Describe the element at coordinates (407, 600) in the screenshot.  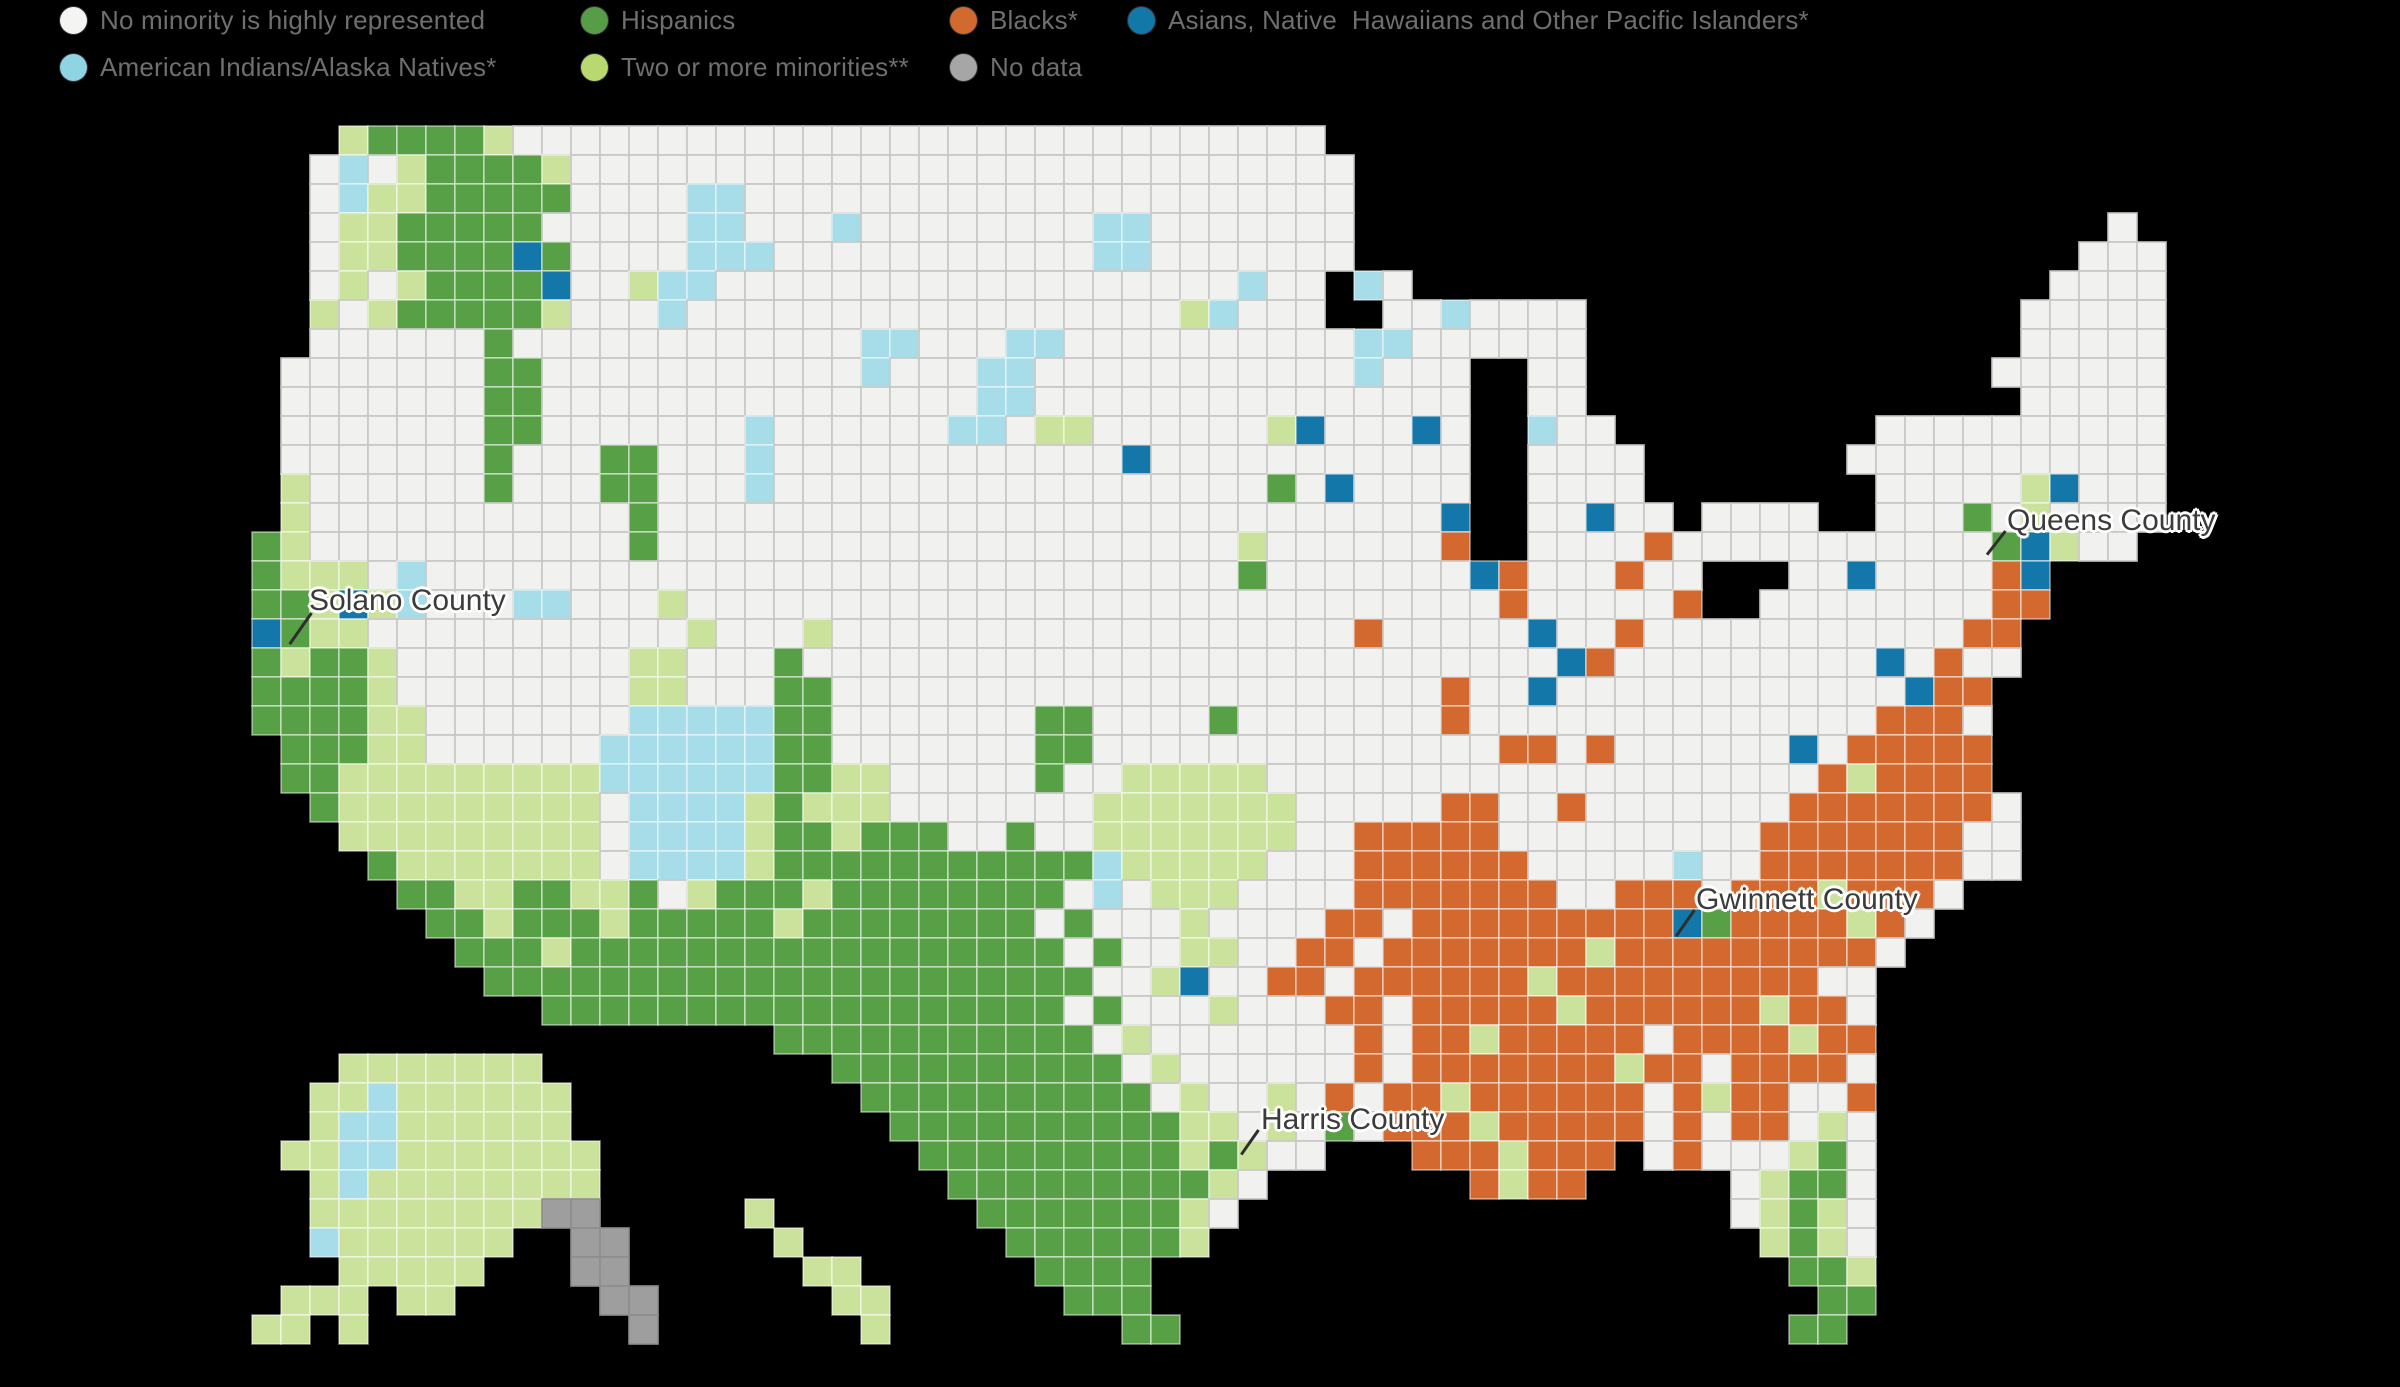
I see `county-label-solano: Solano County` at that location.